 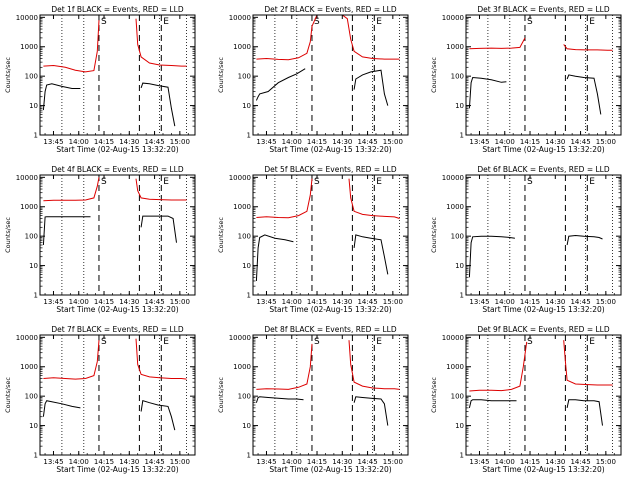 What do you see at coordinates (117, 9) in the screenshot?
I see `panel-title: Det 1f BLACK = Events, RED = LLD` at bounding box center [117, 9].